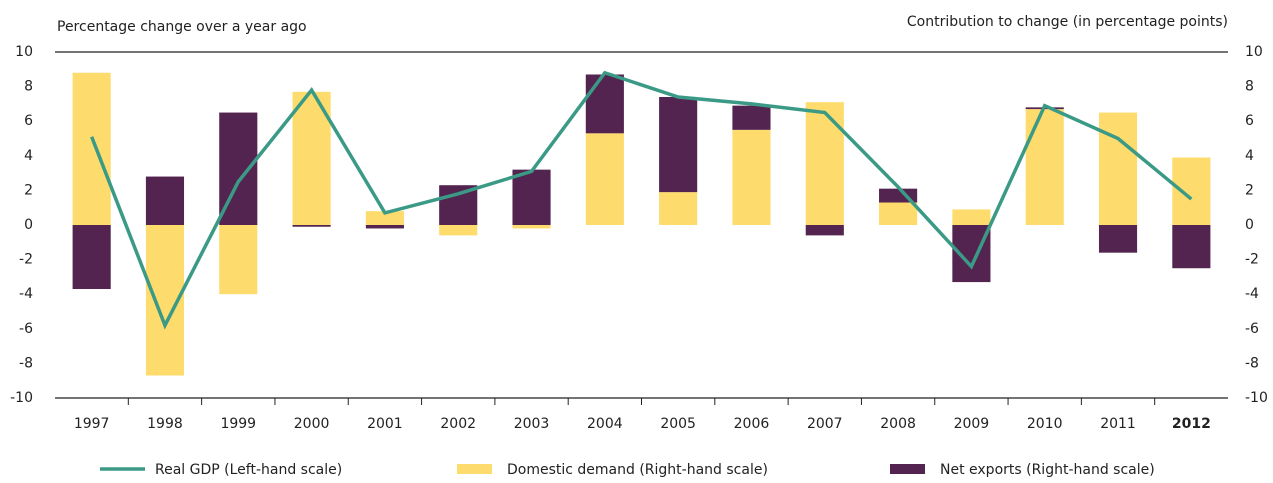 The width and height of the screenshot is (1273, 483). What do you see at coordinates (678, 424) in the screenshot?
I see `x-tick-label: 2005` at bounding box center [678, 424].